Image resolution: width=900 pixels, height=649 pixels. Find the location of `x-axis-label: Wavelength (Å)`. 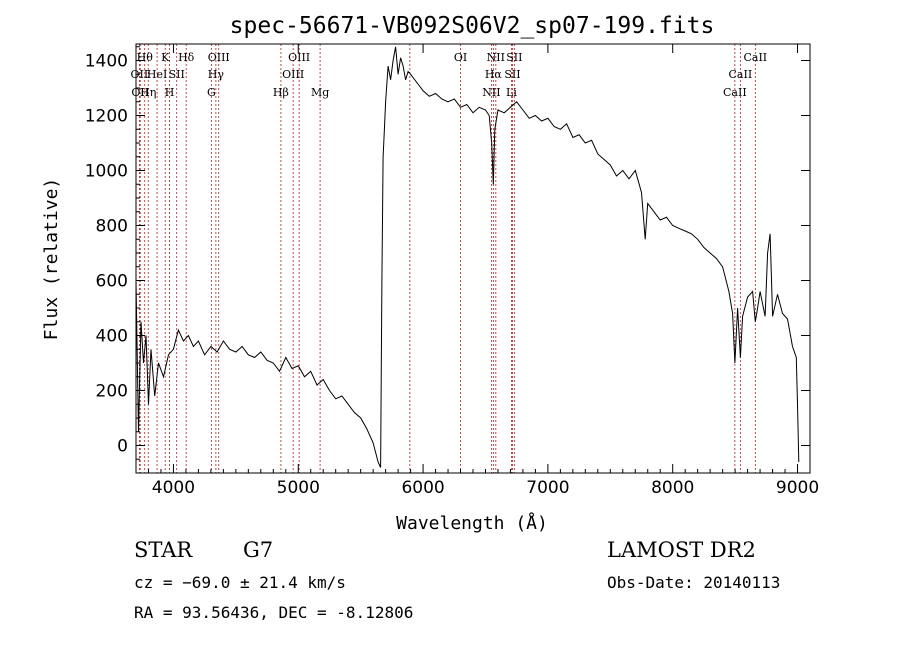

x-axis-label: Wavelength (Å) is located at coordinates (472, 523).